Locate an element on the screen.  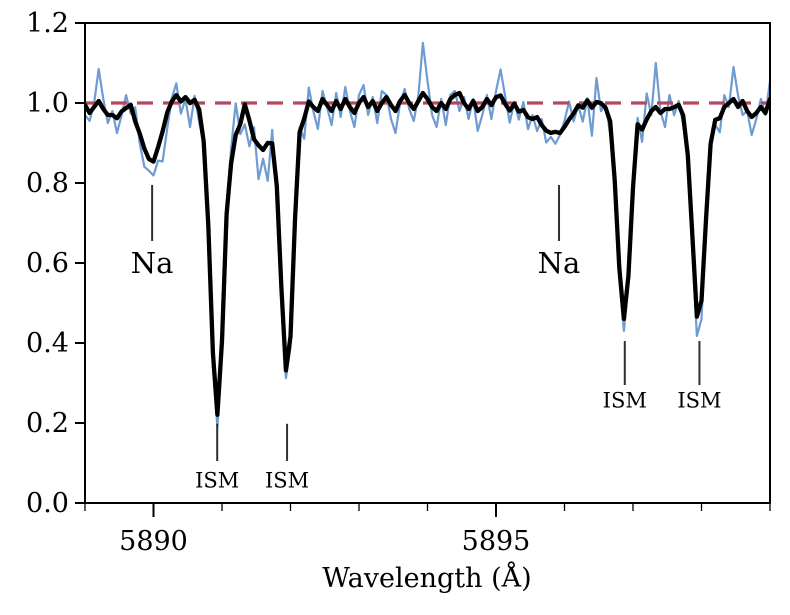
x-tick-label: 5890 is located at coordinates (153, 541).